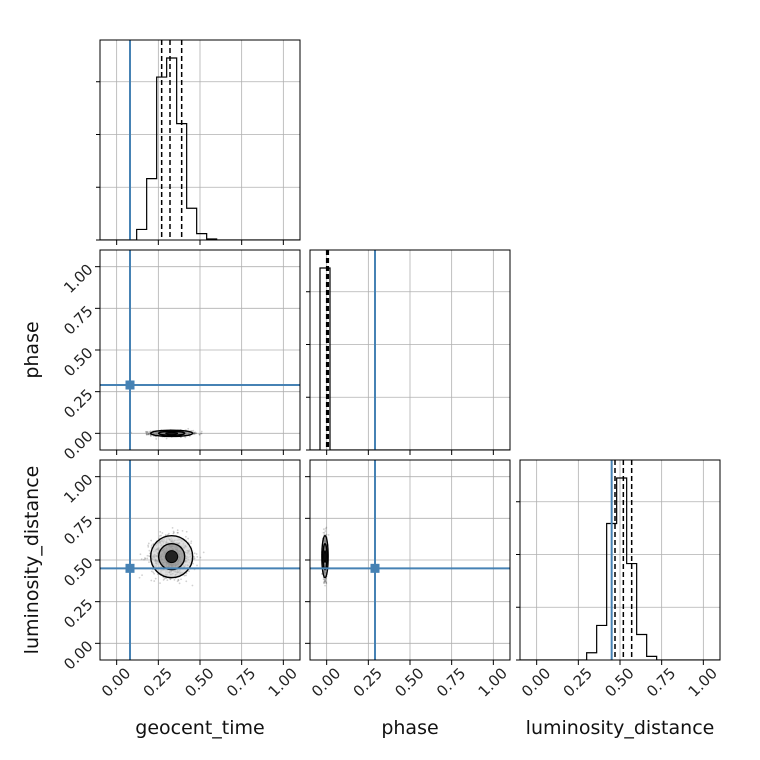  Describe the element at coordinates (619, 682) in the screenshot. I see `x-tick-label-2-2: 0.50` at that location.